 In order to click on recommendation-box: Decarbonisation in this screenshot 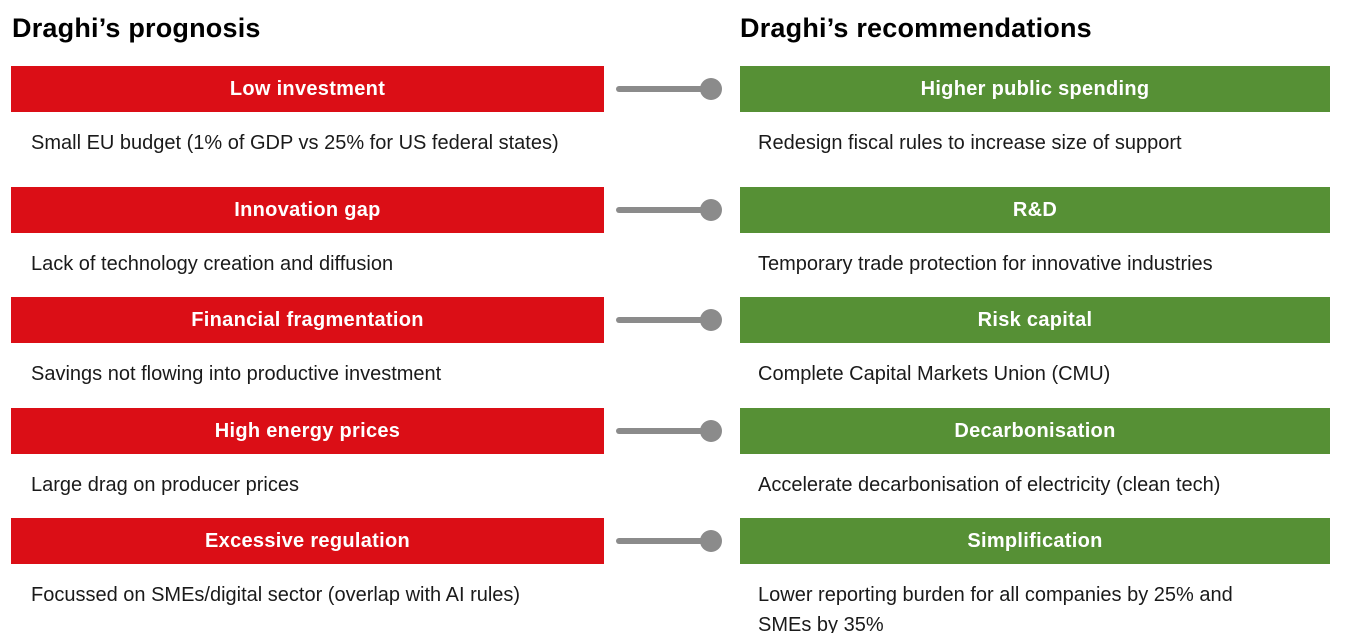, I will do `click(1035, 431)`.